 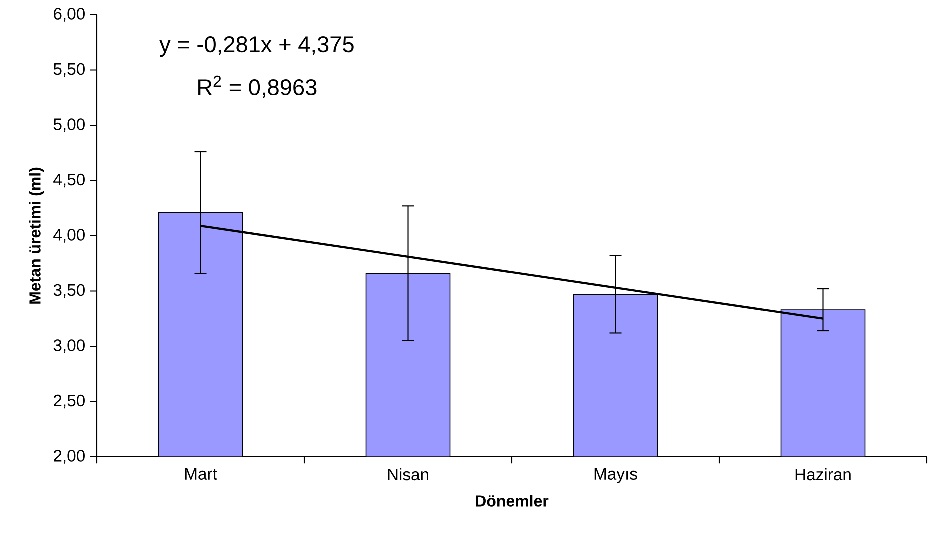 I want to click on y-tick-label: 6,00, so click(x=69, y=15).